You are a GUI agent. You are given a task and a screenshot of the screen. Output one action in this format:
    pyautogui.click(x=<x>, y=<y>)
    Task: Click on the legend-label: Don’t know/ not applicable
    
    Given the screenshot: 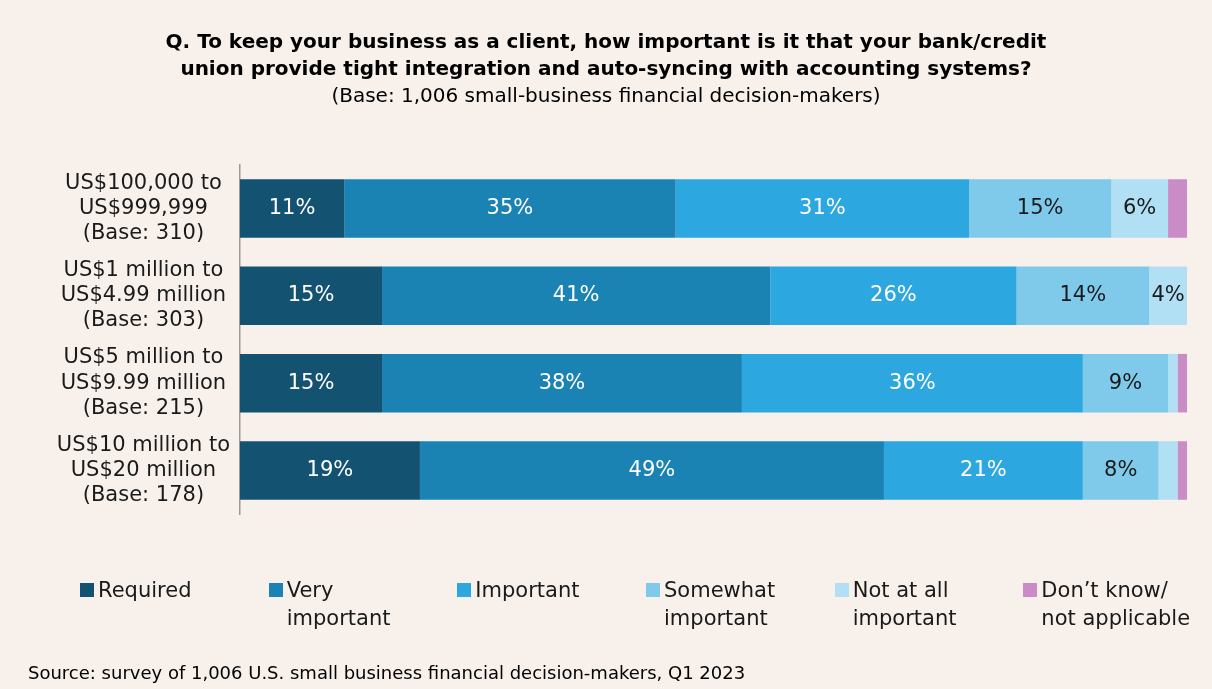 What is the action you would take?
    pyautogui.click(x=1116, y=604)
    